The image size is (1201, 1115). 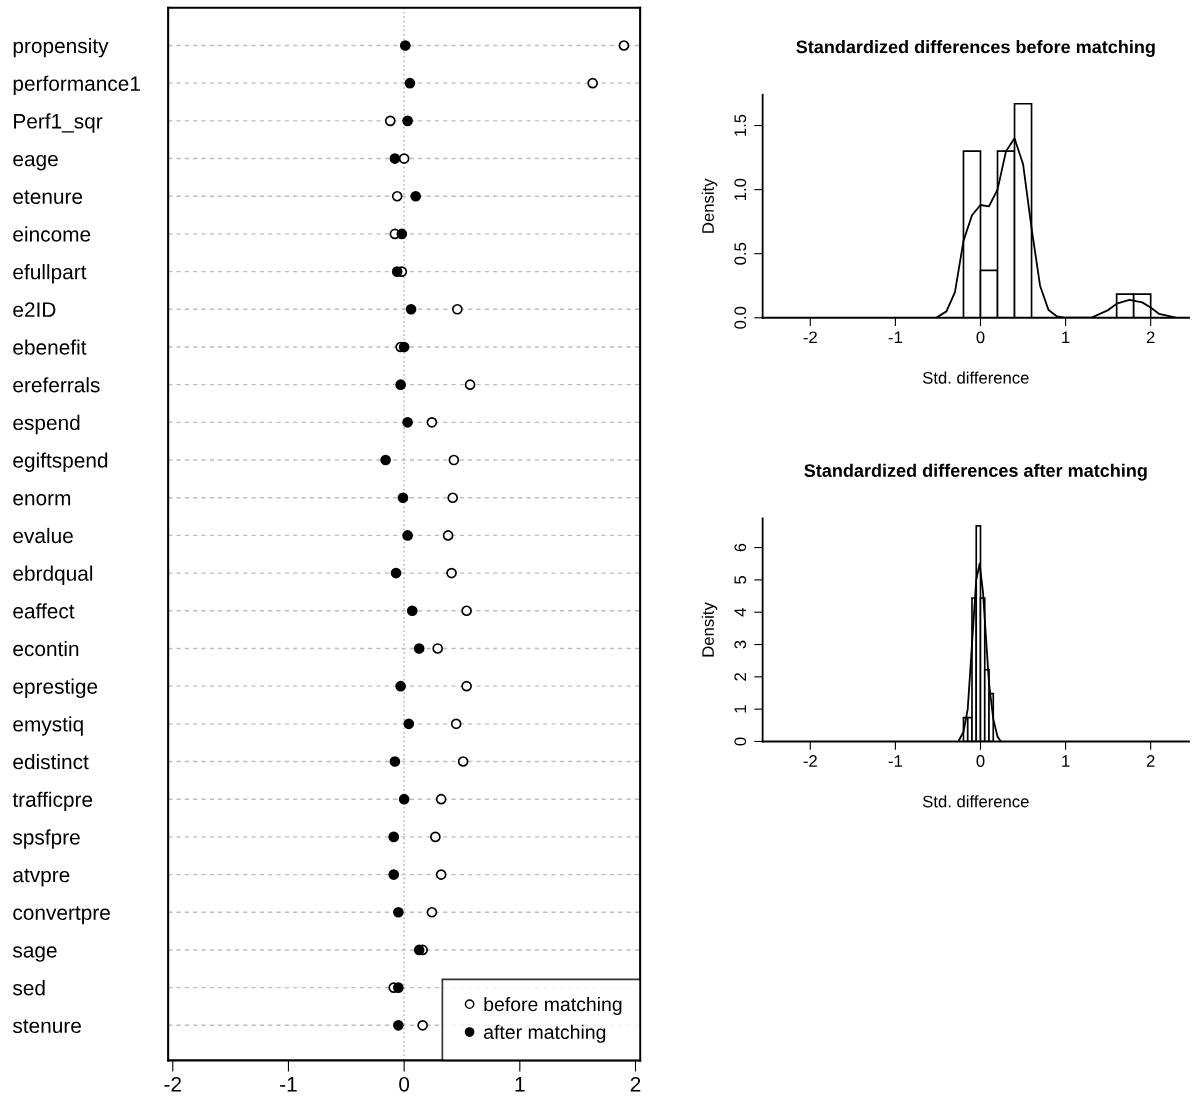 I want to click on y-tick-label: trafficpre, so click(x=52, y=801).